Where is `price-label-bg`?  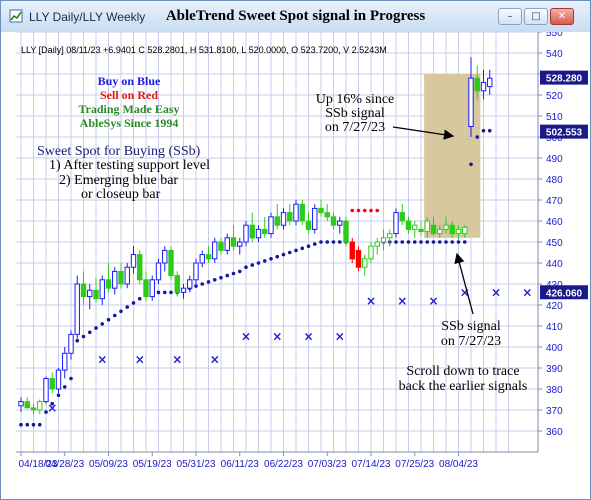
price-label-bg is located at coordinates (564, 77).